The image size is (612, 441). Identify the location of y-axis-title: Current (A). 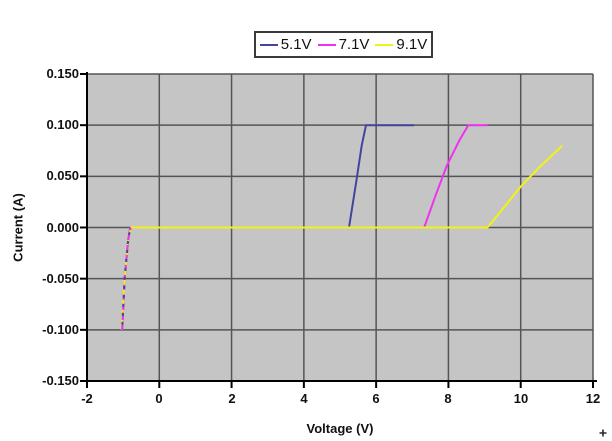
(18, 227).